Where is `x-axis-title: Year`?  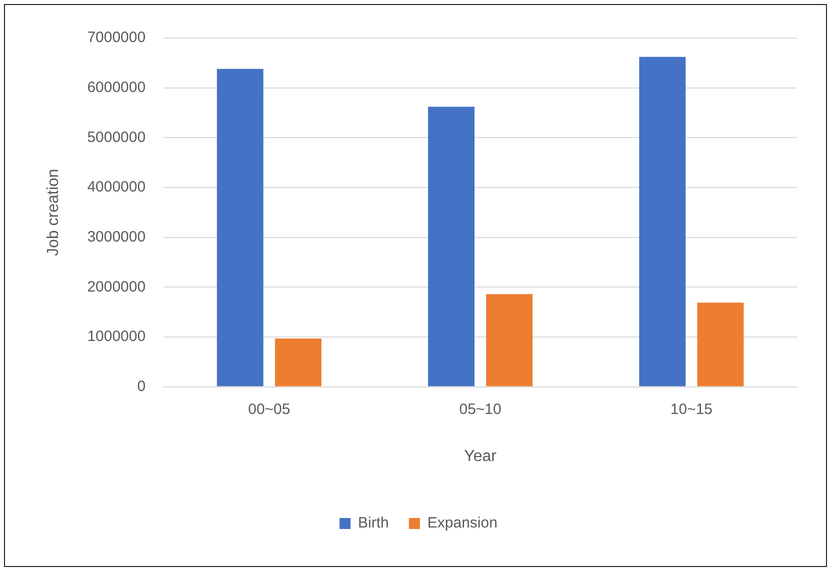
x-axis-title: Year is located at coordinates (481, 456).